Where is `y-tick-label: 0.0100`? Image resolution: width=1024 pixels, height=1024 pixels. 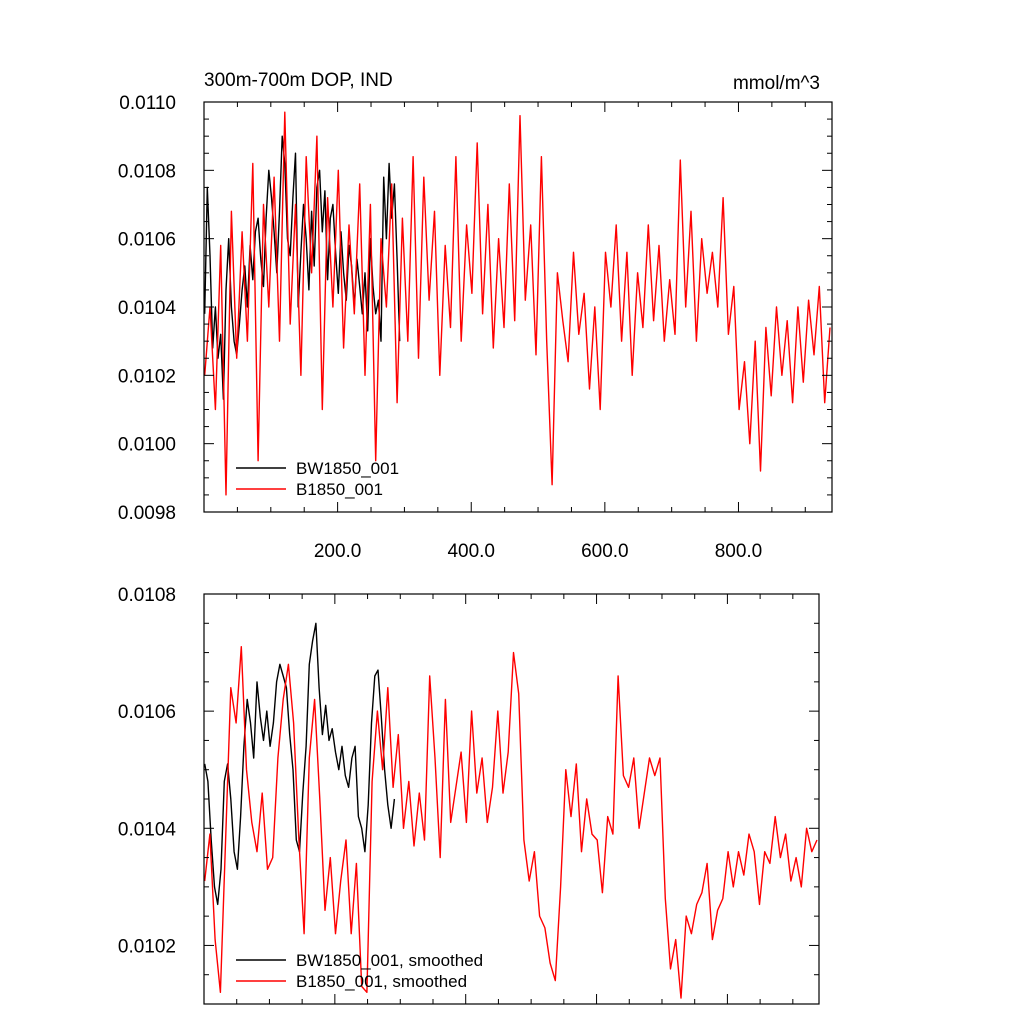
y-tick-label: 0.0100 is located at coordinates (147, 445).